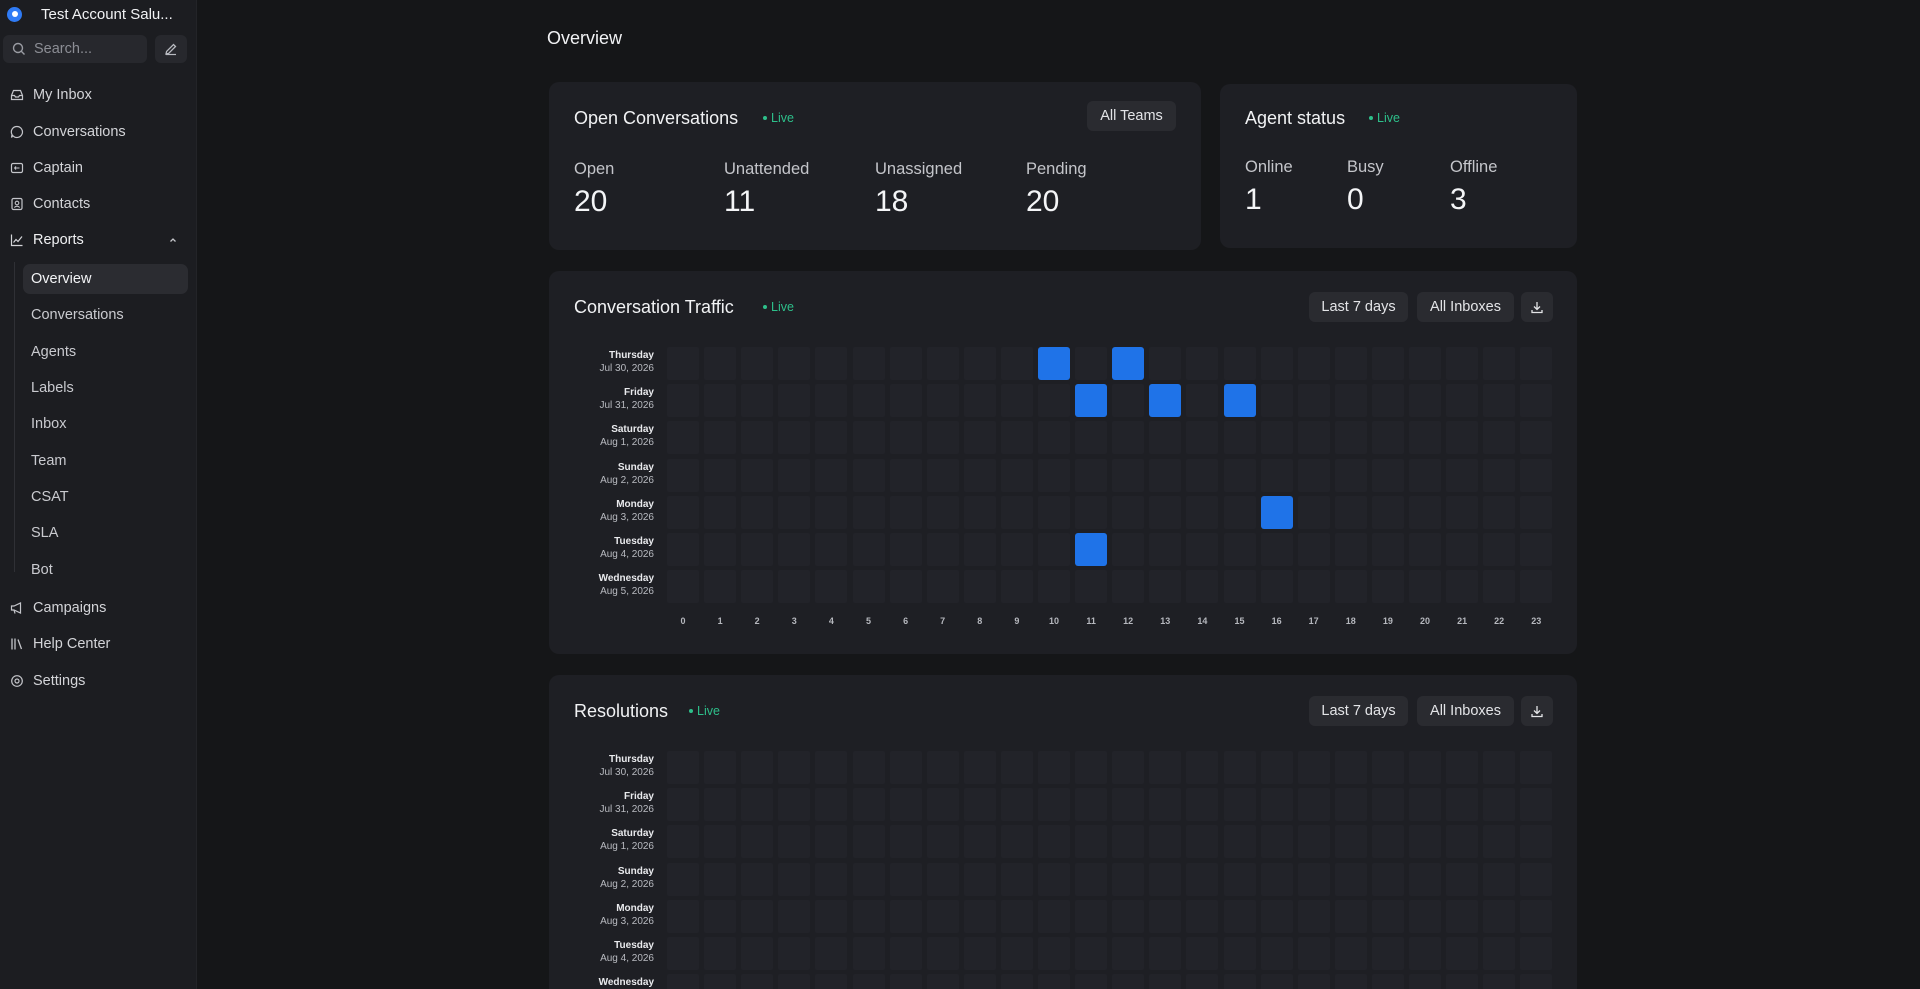 The width and height of the screenshot is (1920, 989). Describe the element at coordinates (89, 49) in the screenshot. I see `search-input` at that location.